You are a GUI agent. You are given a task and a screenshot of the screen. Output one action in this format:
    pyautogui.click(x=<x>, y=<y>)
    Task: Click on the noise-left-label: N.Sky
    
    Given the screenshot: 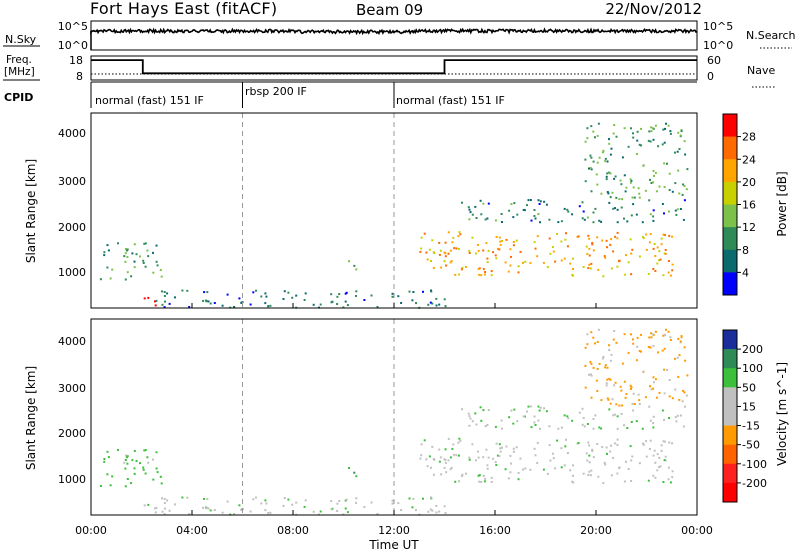 What is the action you would take?
    pyautogui.click(x=21, y=39)
    